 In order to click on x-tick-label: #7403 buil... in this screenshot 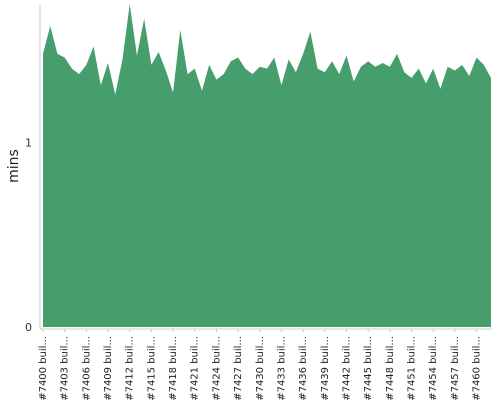, I will do `click(65, 368)`.